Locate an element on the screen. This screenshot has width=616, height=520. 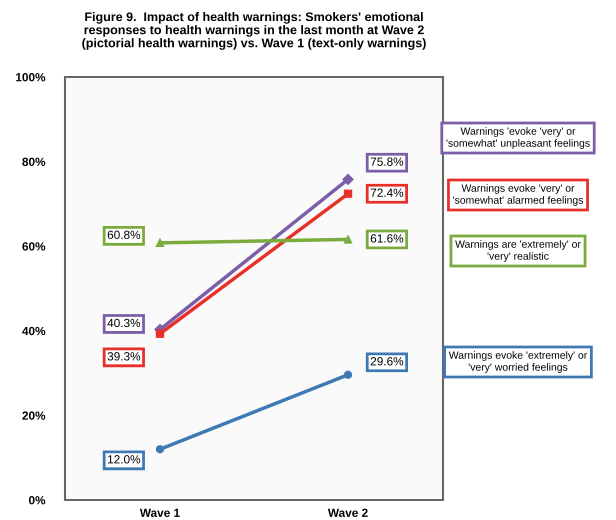
data-label: 12.0% is located at coordinates (124, 459).